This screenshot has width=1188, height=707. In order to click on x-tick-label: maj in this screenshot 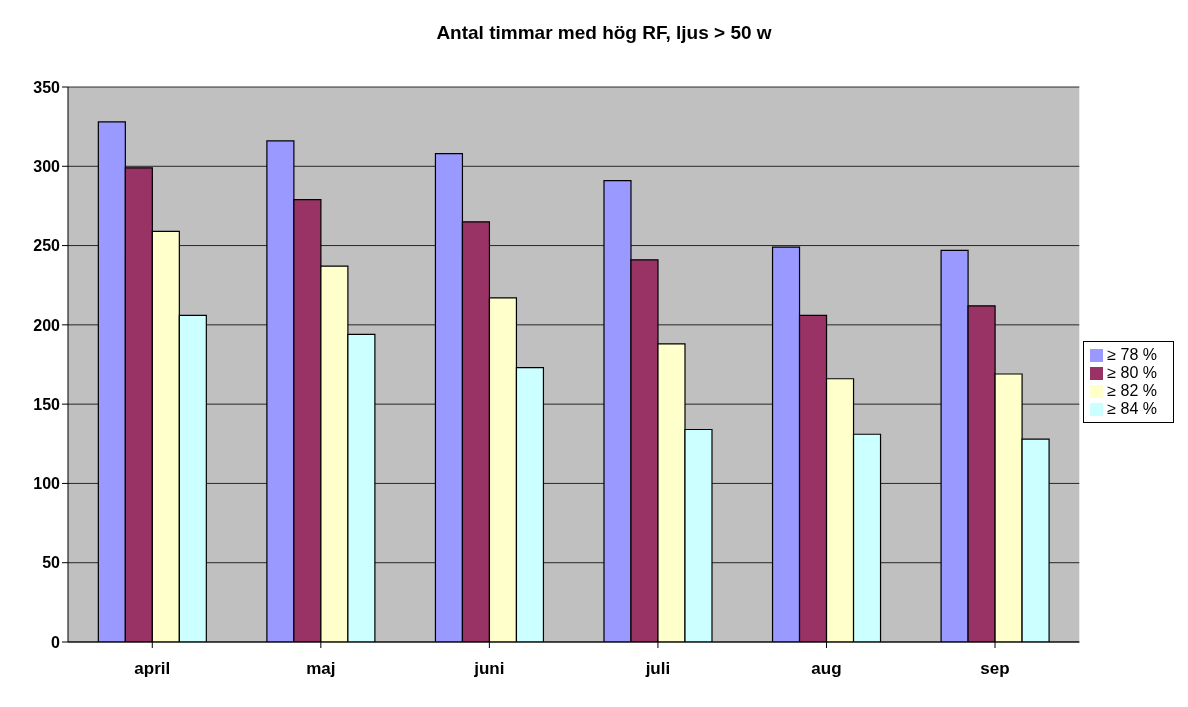, I will do `click(321, 669)`.